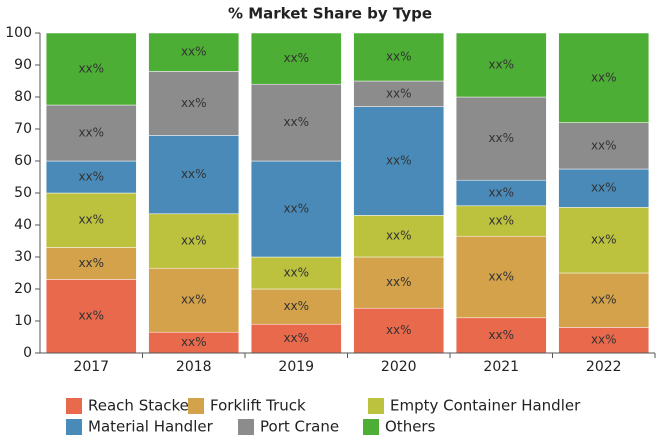 The width and height of the screenshot is (660, 440). What do you see at coordinates (27, 353) in the screenshot?
I see `y-tick-label: 0` at bounding box center [27, 353].